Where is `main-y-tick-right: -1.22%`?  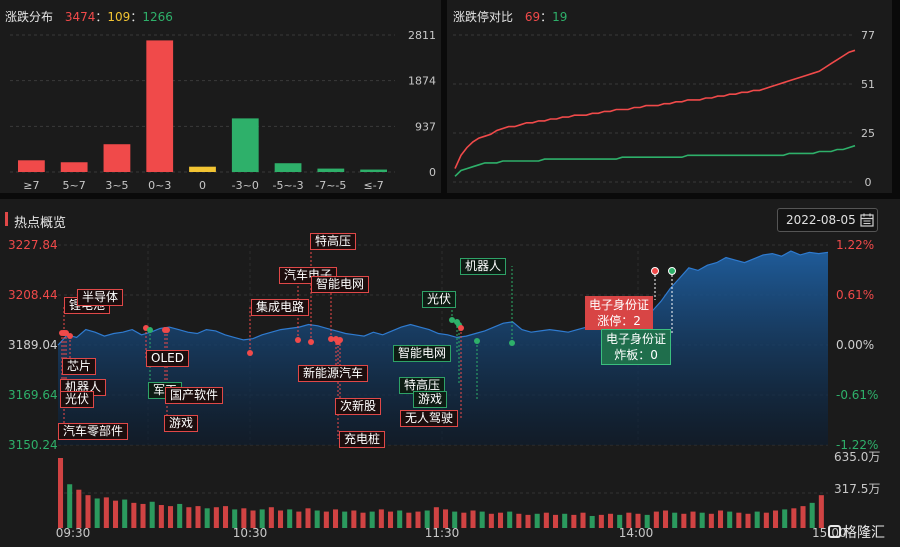 main-y-tick-right: -1.22% is located at coordinates (857, 445).